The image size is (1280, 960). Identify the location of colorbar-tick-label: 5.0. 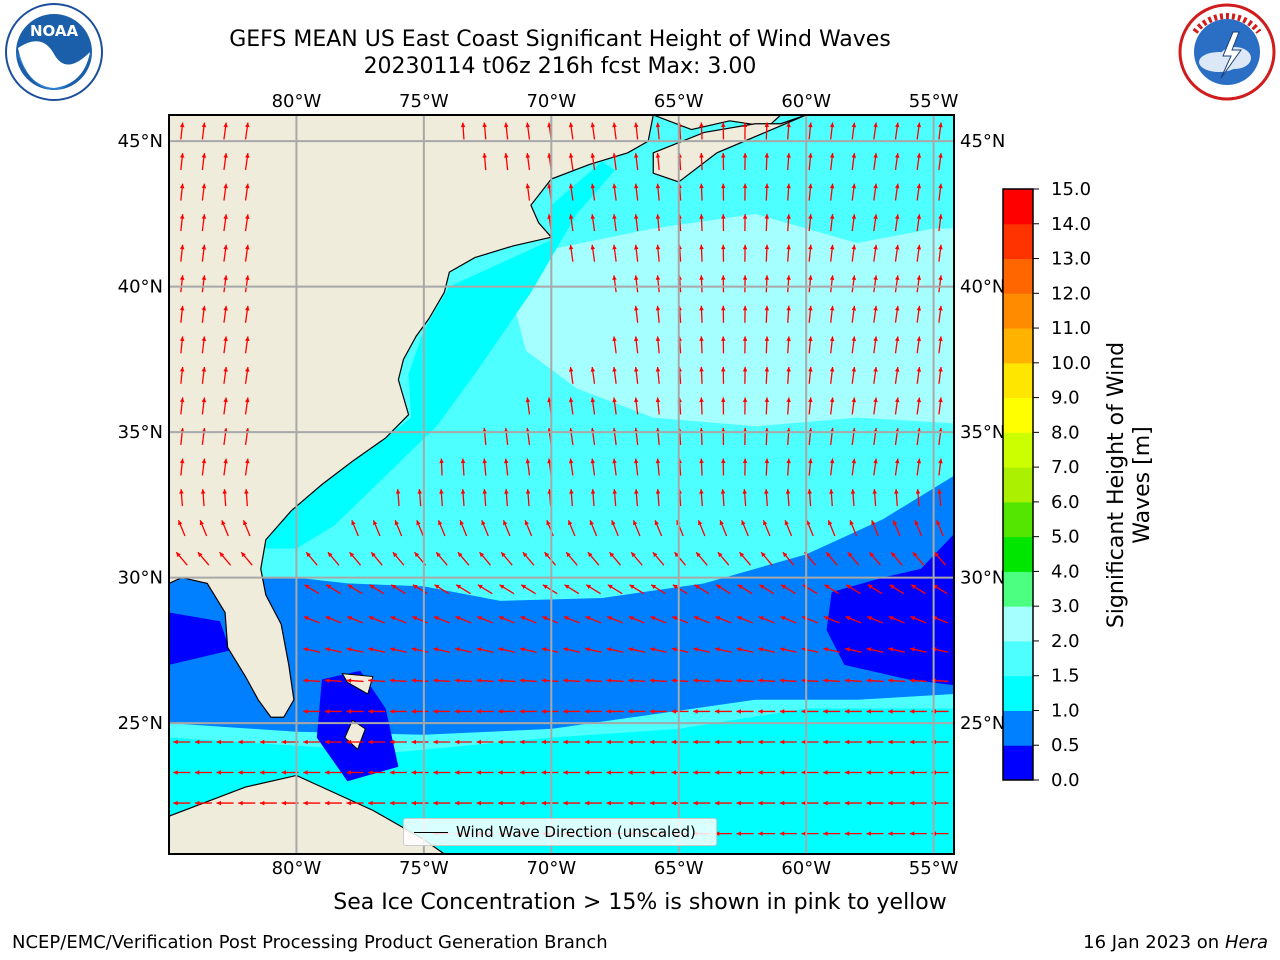
(1065, 537).